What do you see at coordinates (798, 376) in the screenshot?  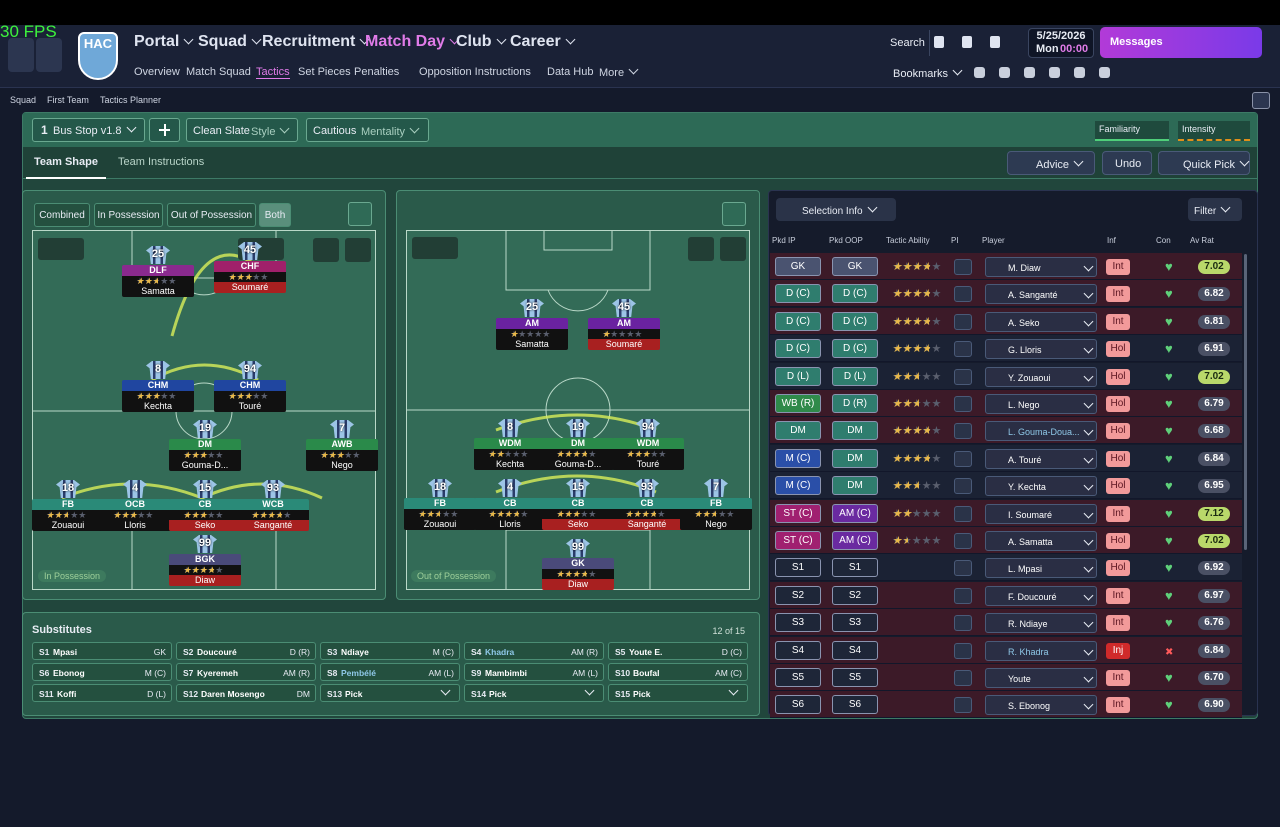 I see `picked-ip: D (L)` at bounding box center [798, 376].